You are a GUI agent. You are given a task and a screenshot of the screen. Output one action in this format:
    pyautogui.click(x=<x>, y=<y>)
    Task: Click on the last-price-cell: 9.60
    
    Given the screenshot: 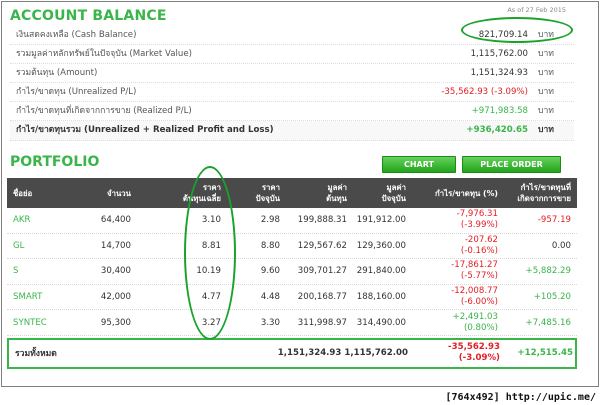 What is the action you would take?
    pyautogui.click(x=270, y=271)
    